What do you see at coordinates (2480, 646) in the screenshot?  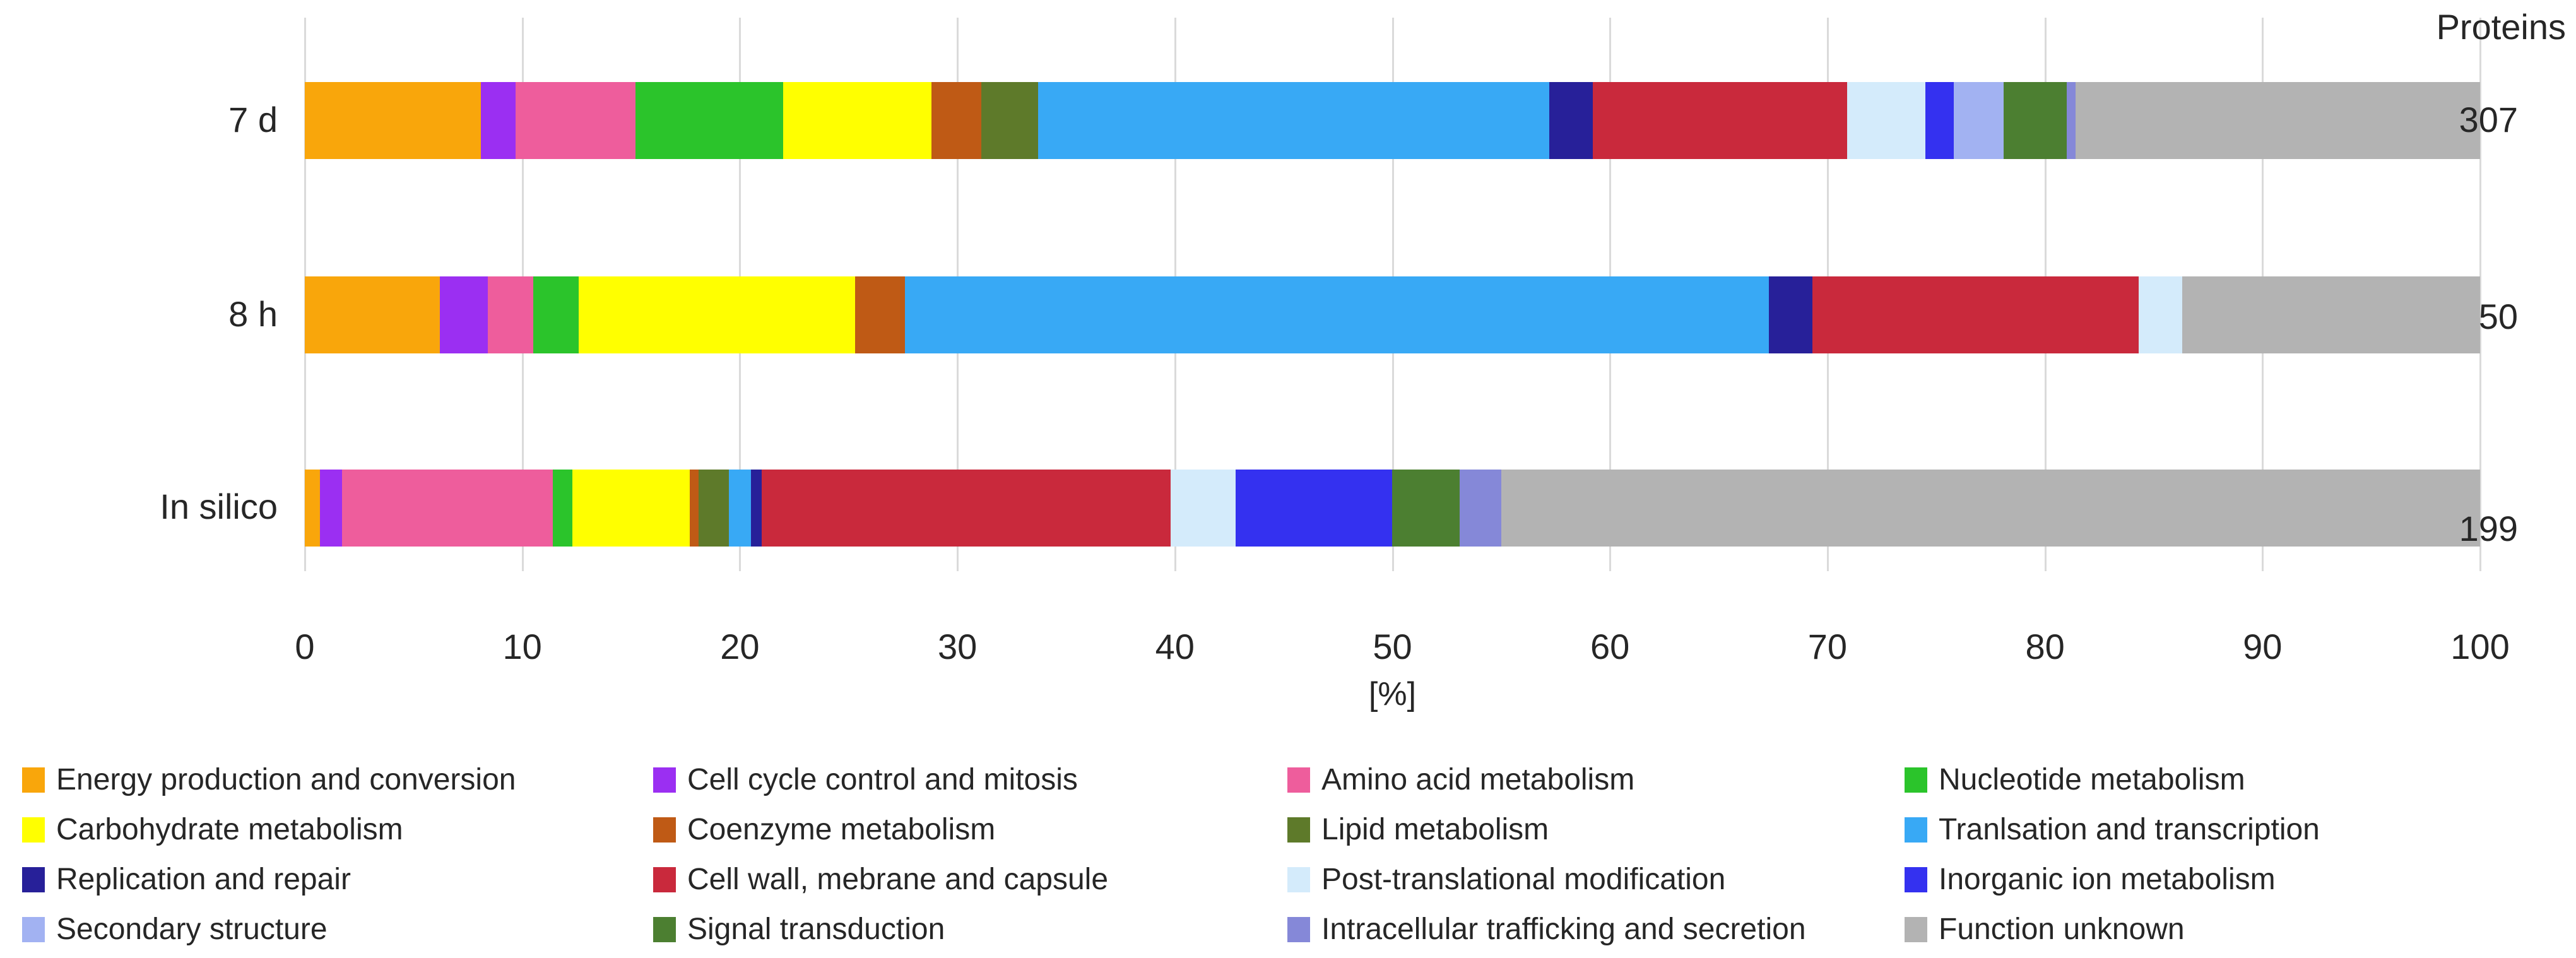 I see `x-tick-label: 100` at bounding box center [2480, 646].